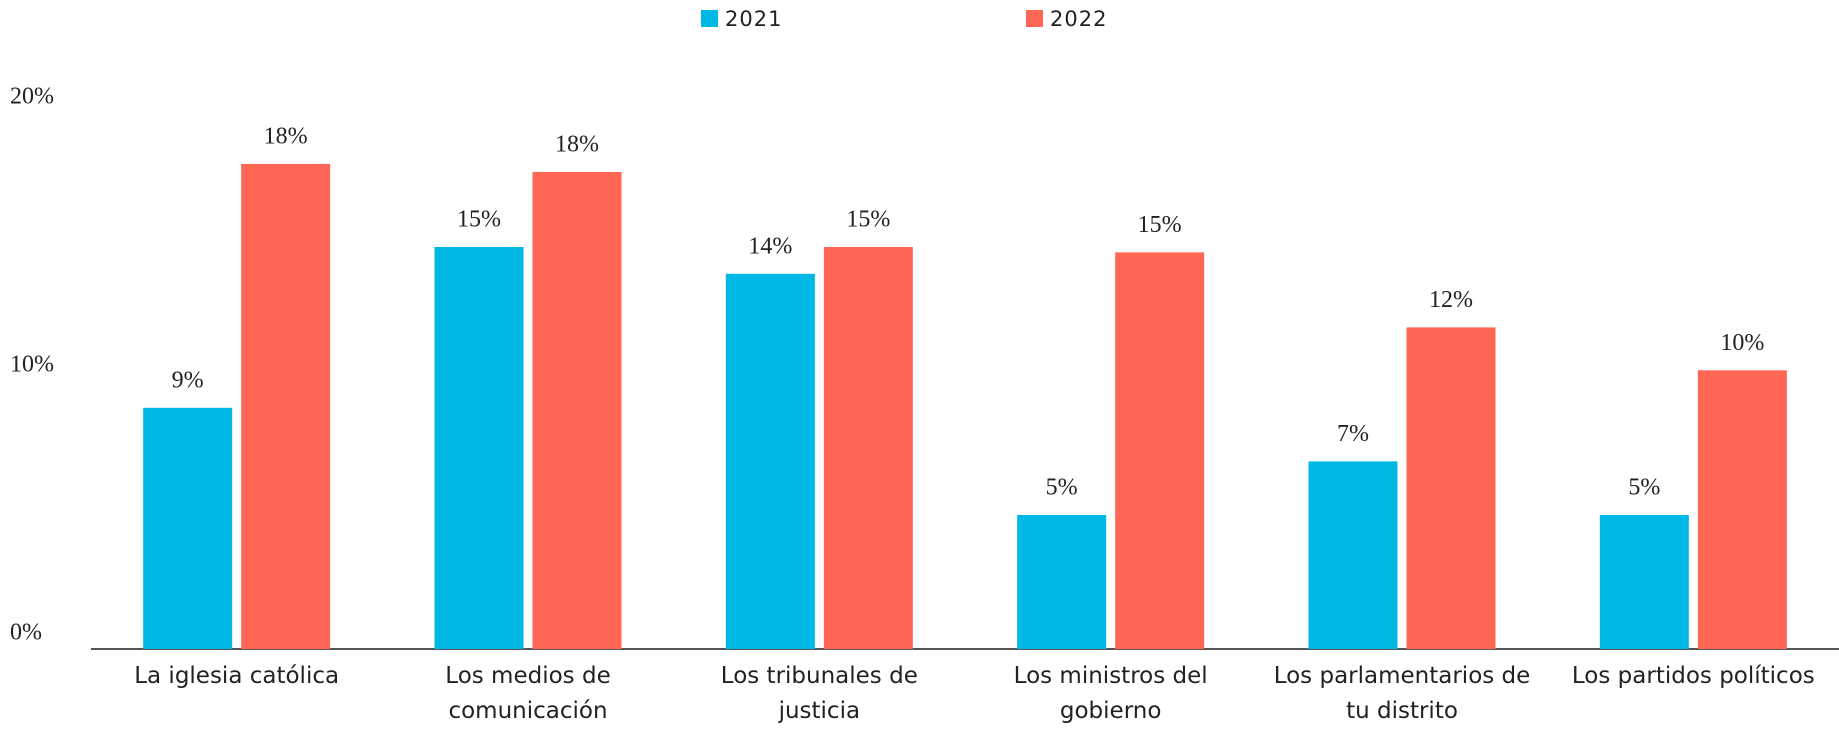 This screenshot has width=1839, height=736. I want to click on y-tick-label: 0%, so click(26, 633).